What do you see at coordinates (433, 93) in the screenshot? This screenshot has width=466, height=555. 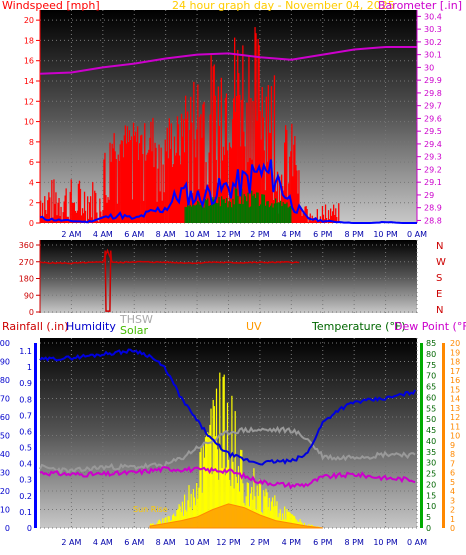 I see `barometer-y-tick: 29.8` at bounding box center [433, 93].